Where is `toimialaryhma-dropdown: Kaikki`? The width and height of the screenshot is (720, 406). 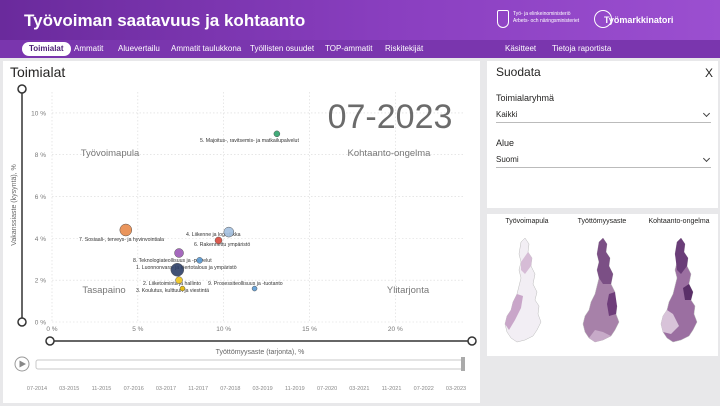
toimialaryhma-dropdown: Kaikki is located at coordinates (603, 115).